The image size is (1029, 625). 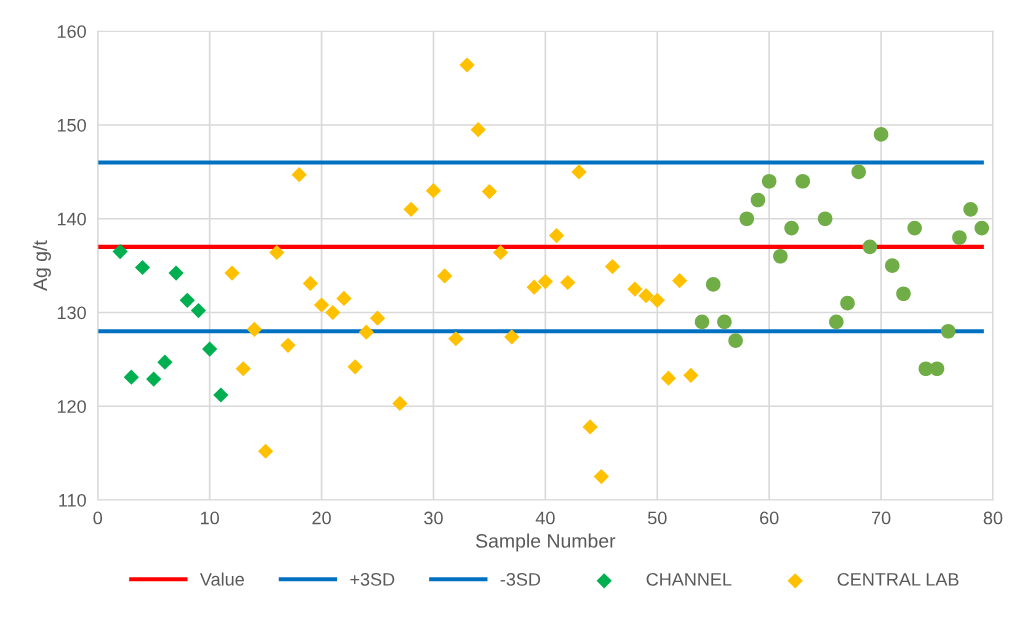 What do you see at coordinates (98, 518) in the screenshot?
I see `x-tick-label: 0` at bounding box center [98, 518].